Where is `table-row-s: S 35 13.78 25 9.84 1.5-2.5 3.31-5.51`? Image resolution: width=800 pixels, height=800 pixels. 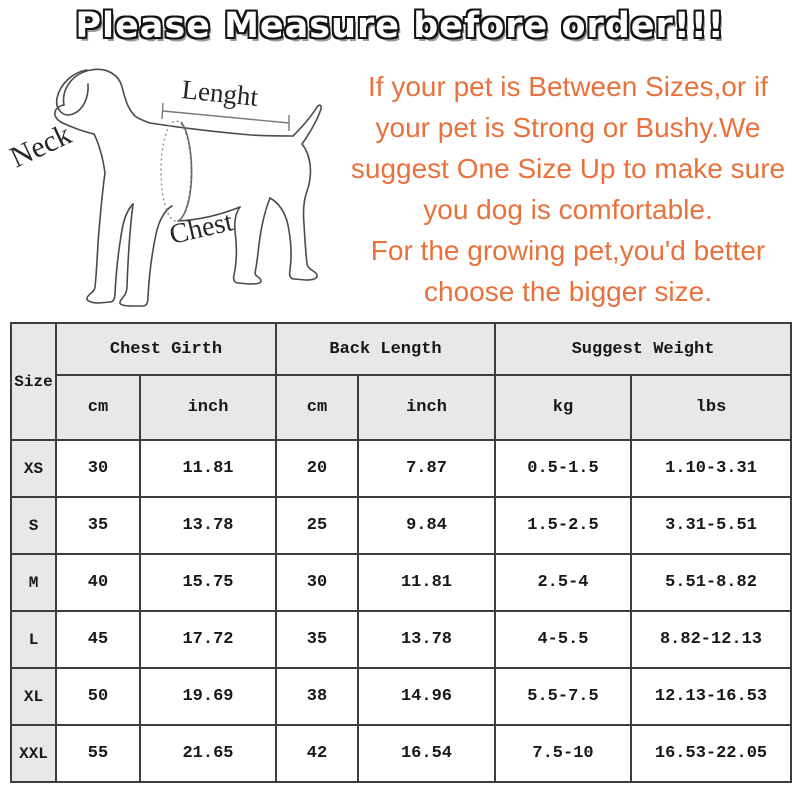
table-row-s: S 35 13.78 25 9.84 1.5-2.5 3.31-5.51 is located at coordinates (401, 525).